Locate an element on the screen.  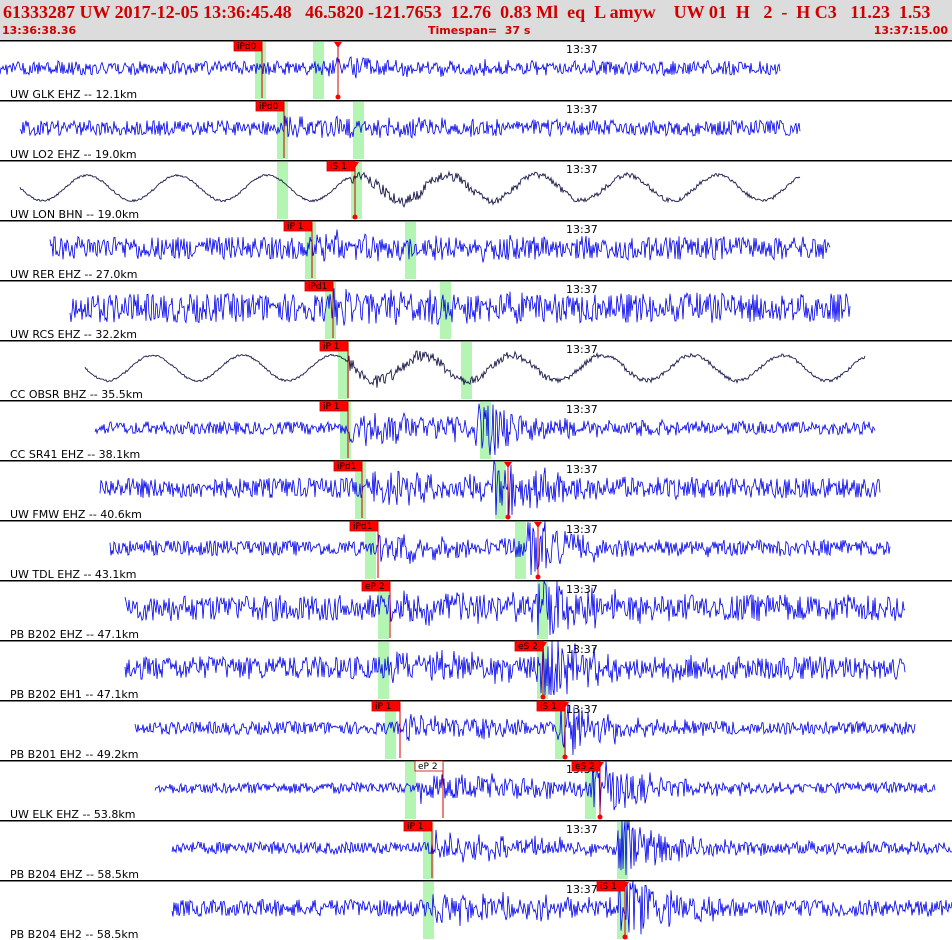
end-time-label: 13:37:15.00 is located at coordinates (910, 30).